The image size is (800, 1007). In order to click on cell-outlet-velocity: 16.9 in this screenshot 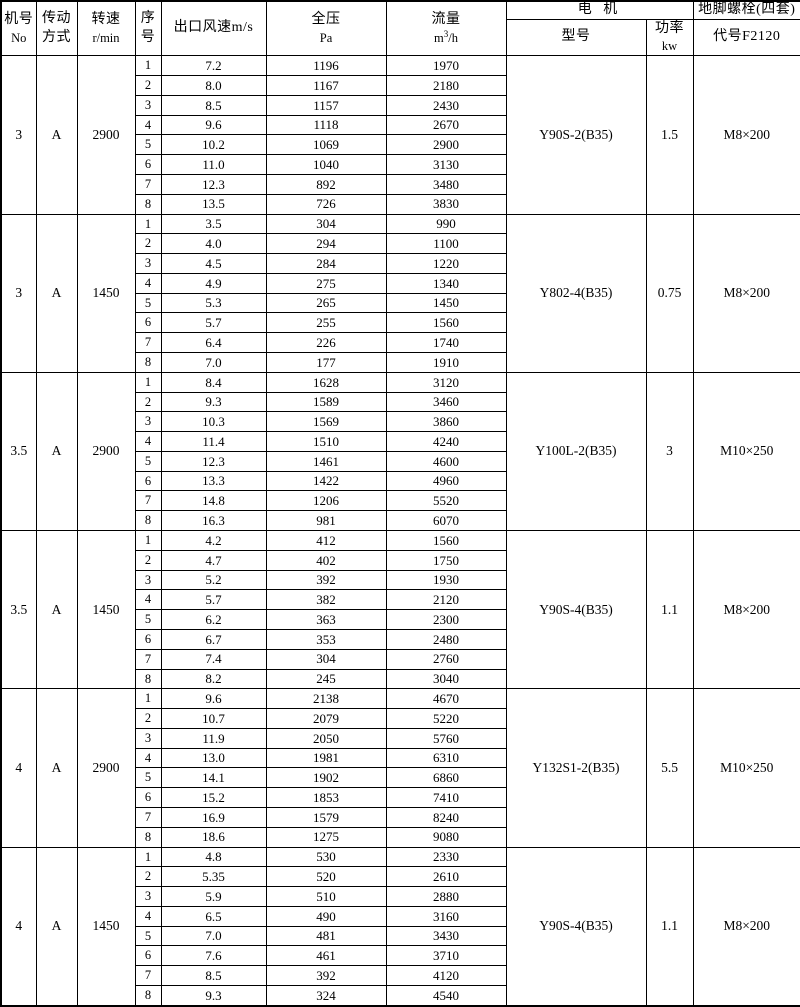, I will do `click(213, 817)`.